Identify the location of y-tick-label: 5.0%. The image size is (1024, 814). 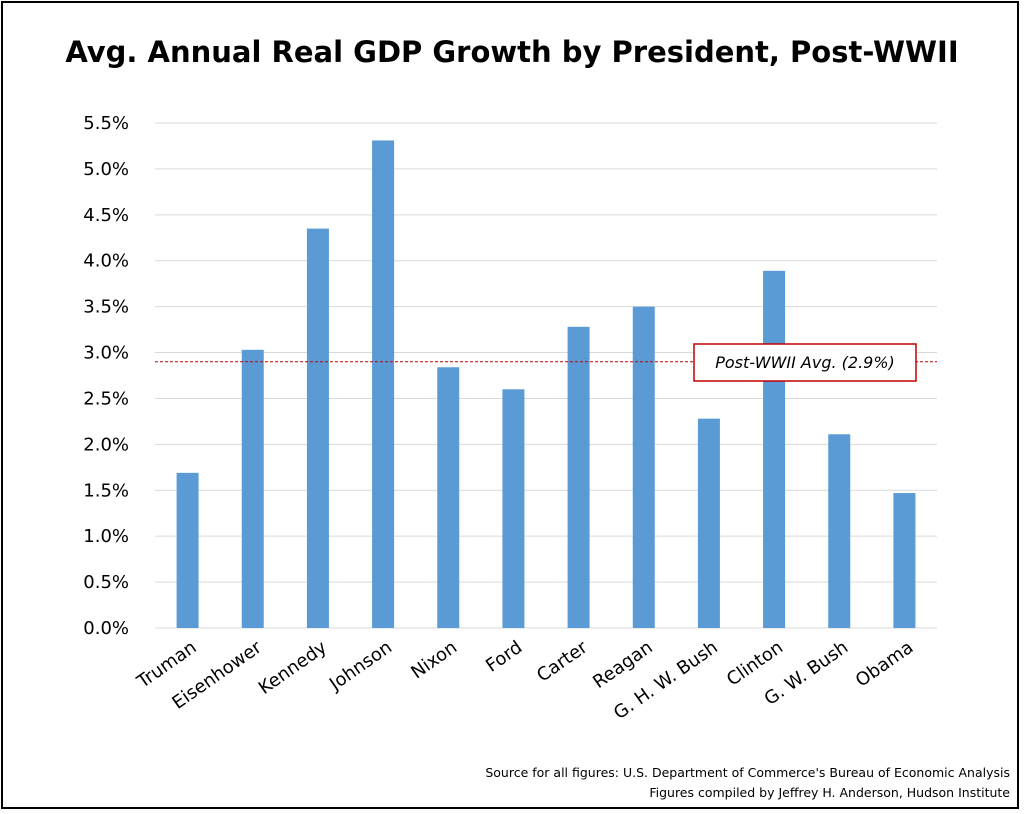
(106, 169).